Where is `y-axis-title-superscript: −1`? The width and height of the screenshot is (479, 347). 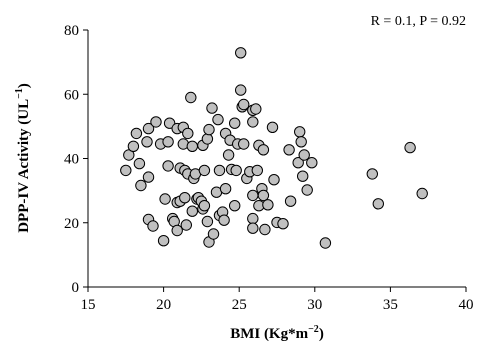 y-axis-title-superscript: −1 is located at coordinates (19, 93).